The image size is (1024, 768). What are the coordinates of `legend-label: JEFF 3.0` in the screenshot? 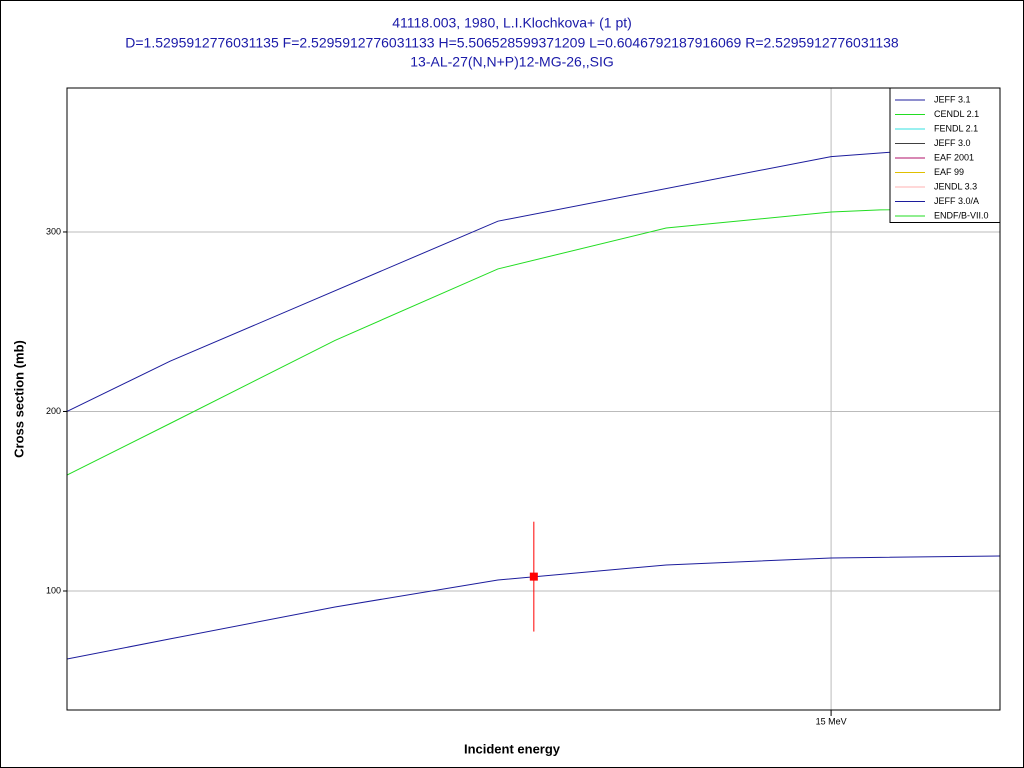 It's located at (952, 143).